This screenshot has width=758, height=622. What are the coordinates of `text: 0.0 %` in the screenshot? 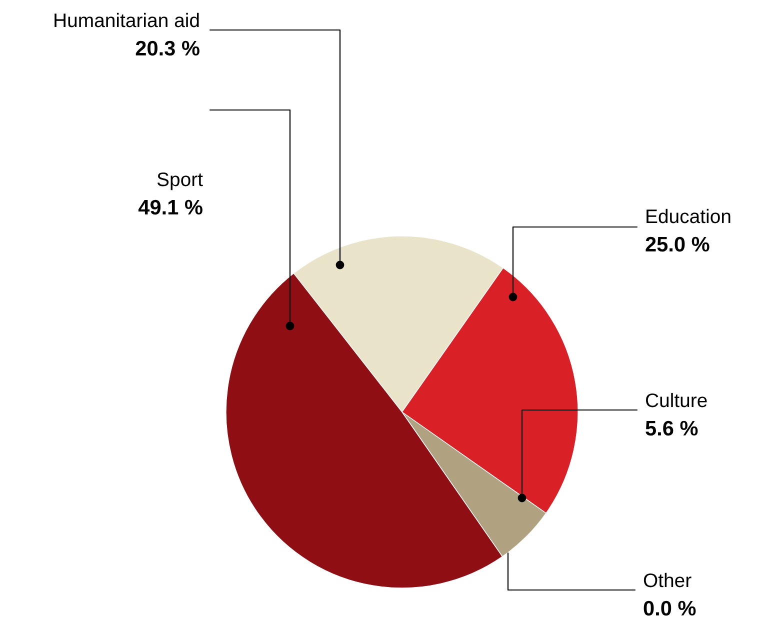 It's located at (670, 608).